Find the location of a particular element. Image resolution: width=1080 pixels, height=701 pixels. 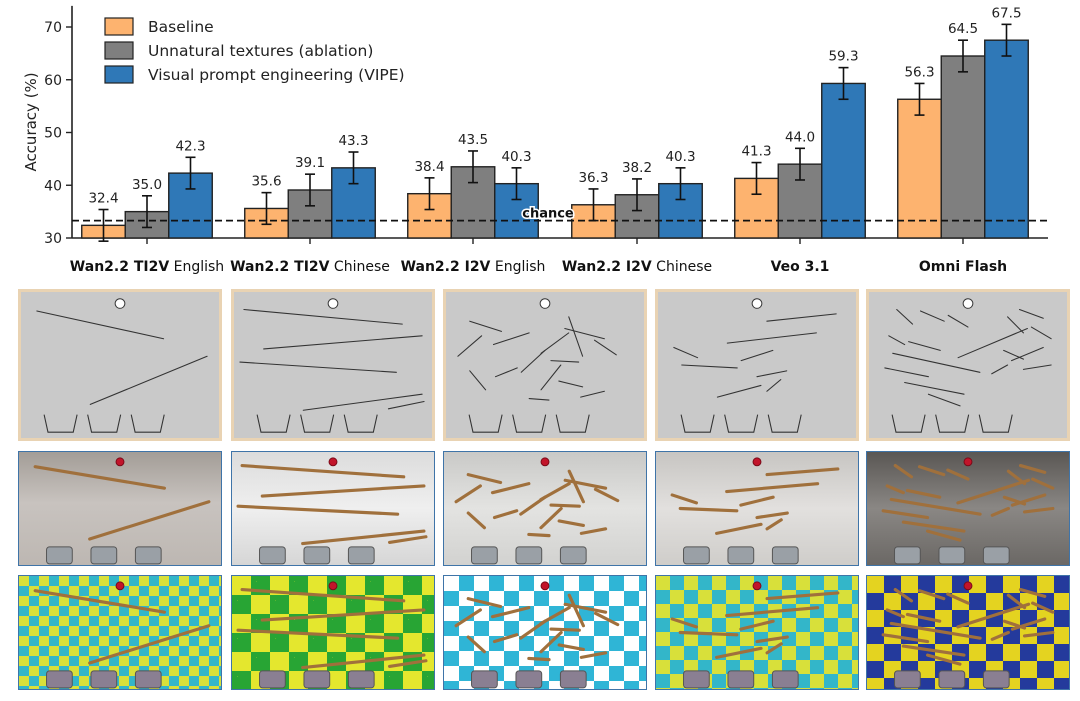

photo-natural-panel is located at coordinates (120, 508).